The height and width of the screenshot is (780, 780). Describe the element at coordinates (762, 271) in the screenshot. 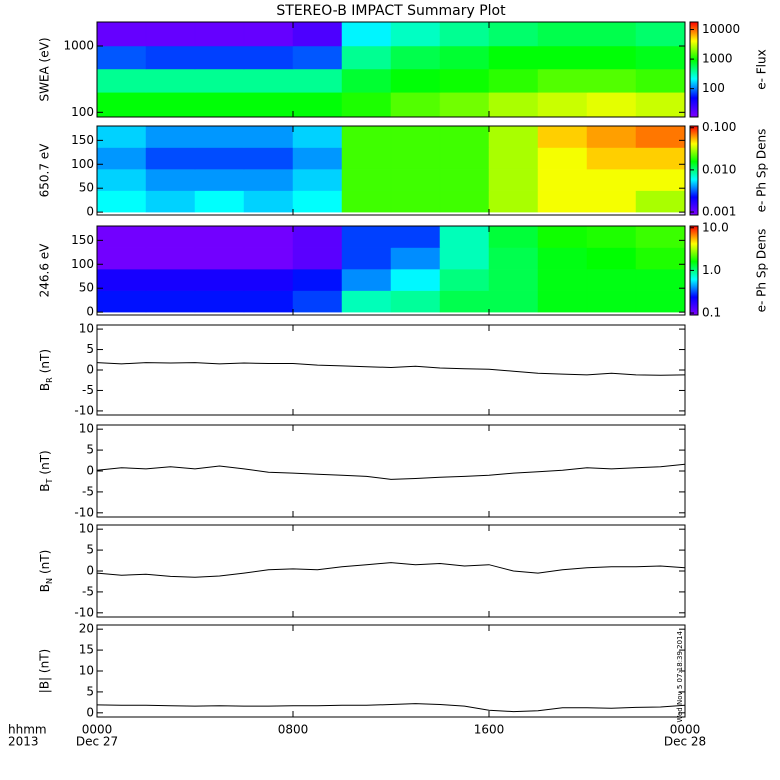

I see `colorbar-label: e- Ph Sp Dens` at that location.